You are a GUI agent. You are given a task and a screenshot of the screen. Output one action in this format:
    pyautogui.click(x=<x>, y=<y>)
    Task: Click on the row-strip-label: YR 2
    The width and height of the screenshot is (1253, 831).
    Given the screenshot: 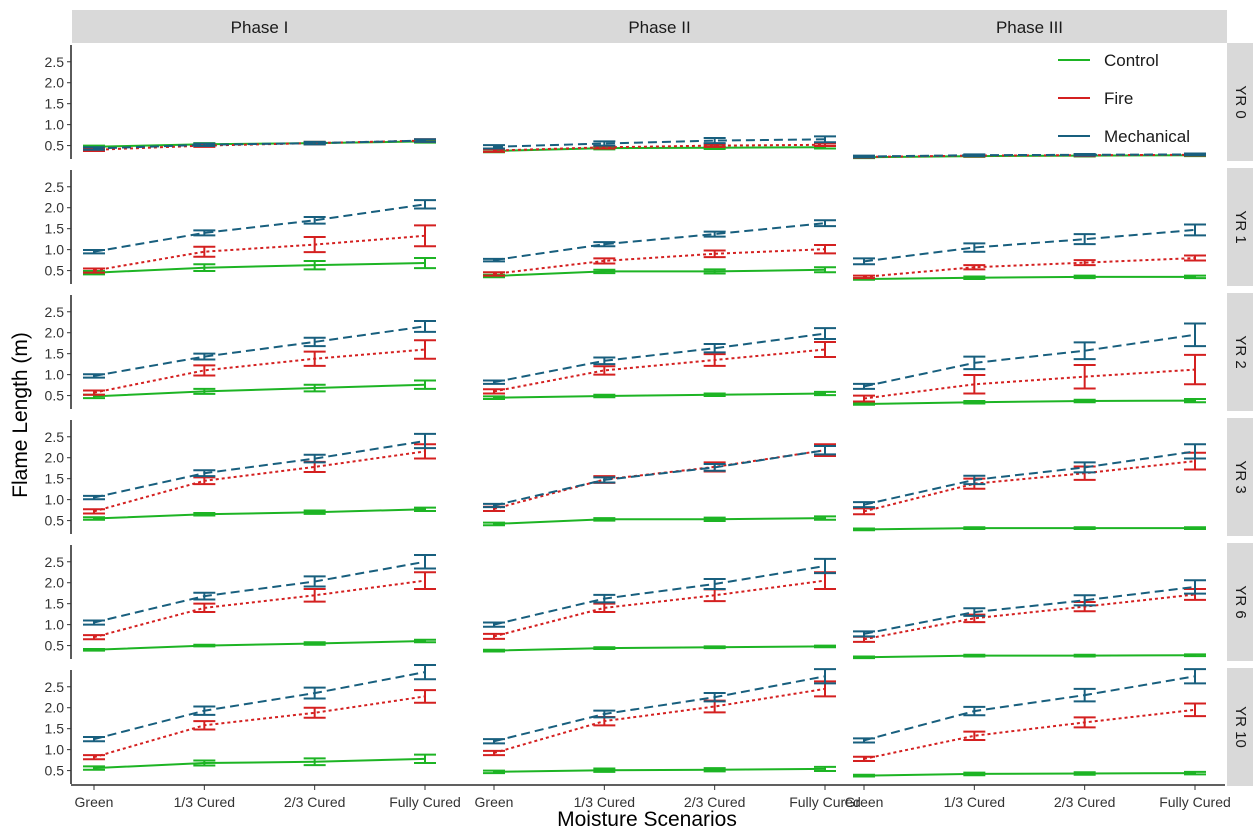 What is the action you would take?
    pyautogui.click(x=1240, y=351)
    